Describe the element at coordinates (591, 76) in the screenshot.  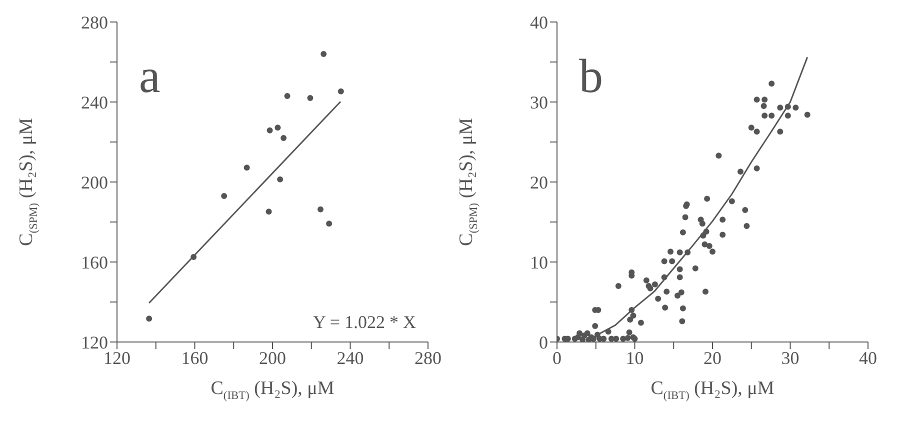
I see `annotation: b` at that location.